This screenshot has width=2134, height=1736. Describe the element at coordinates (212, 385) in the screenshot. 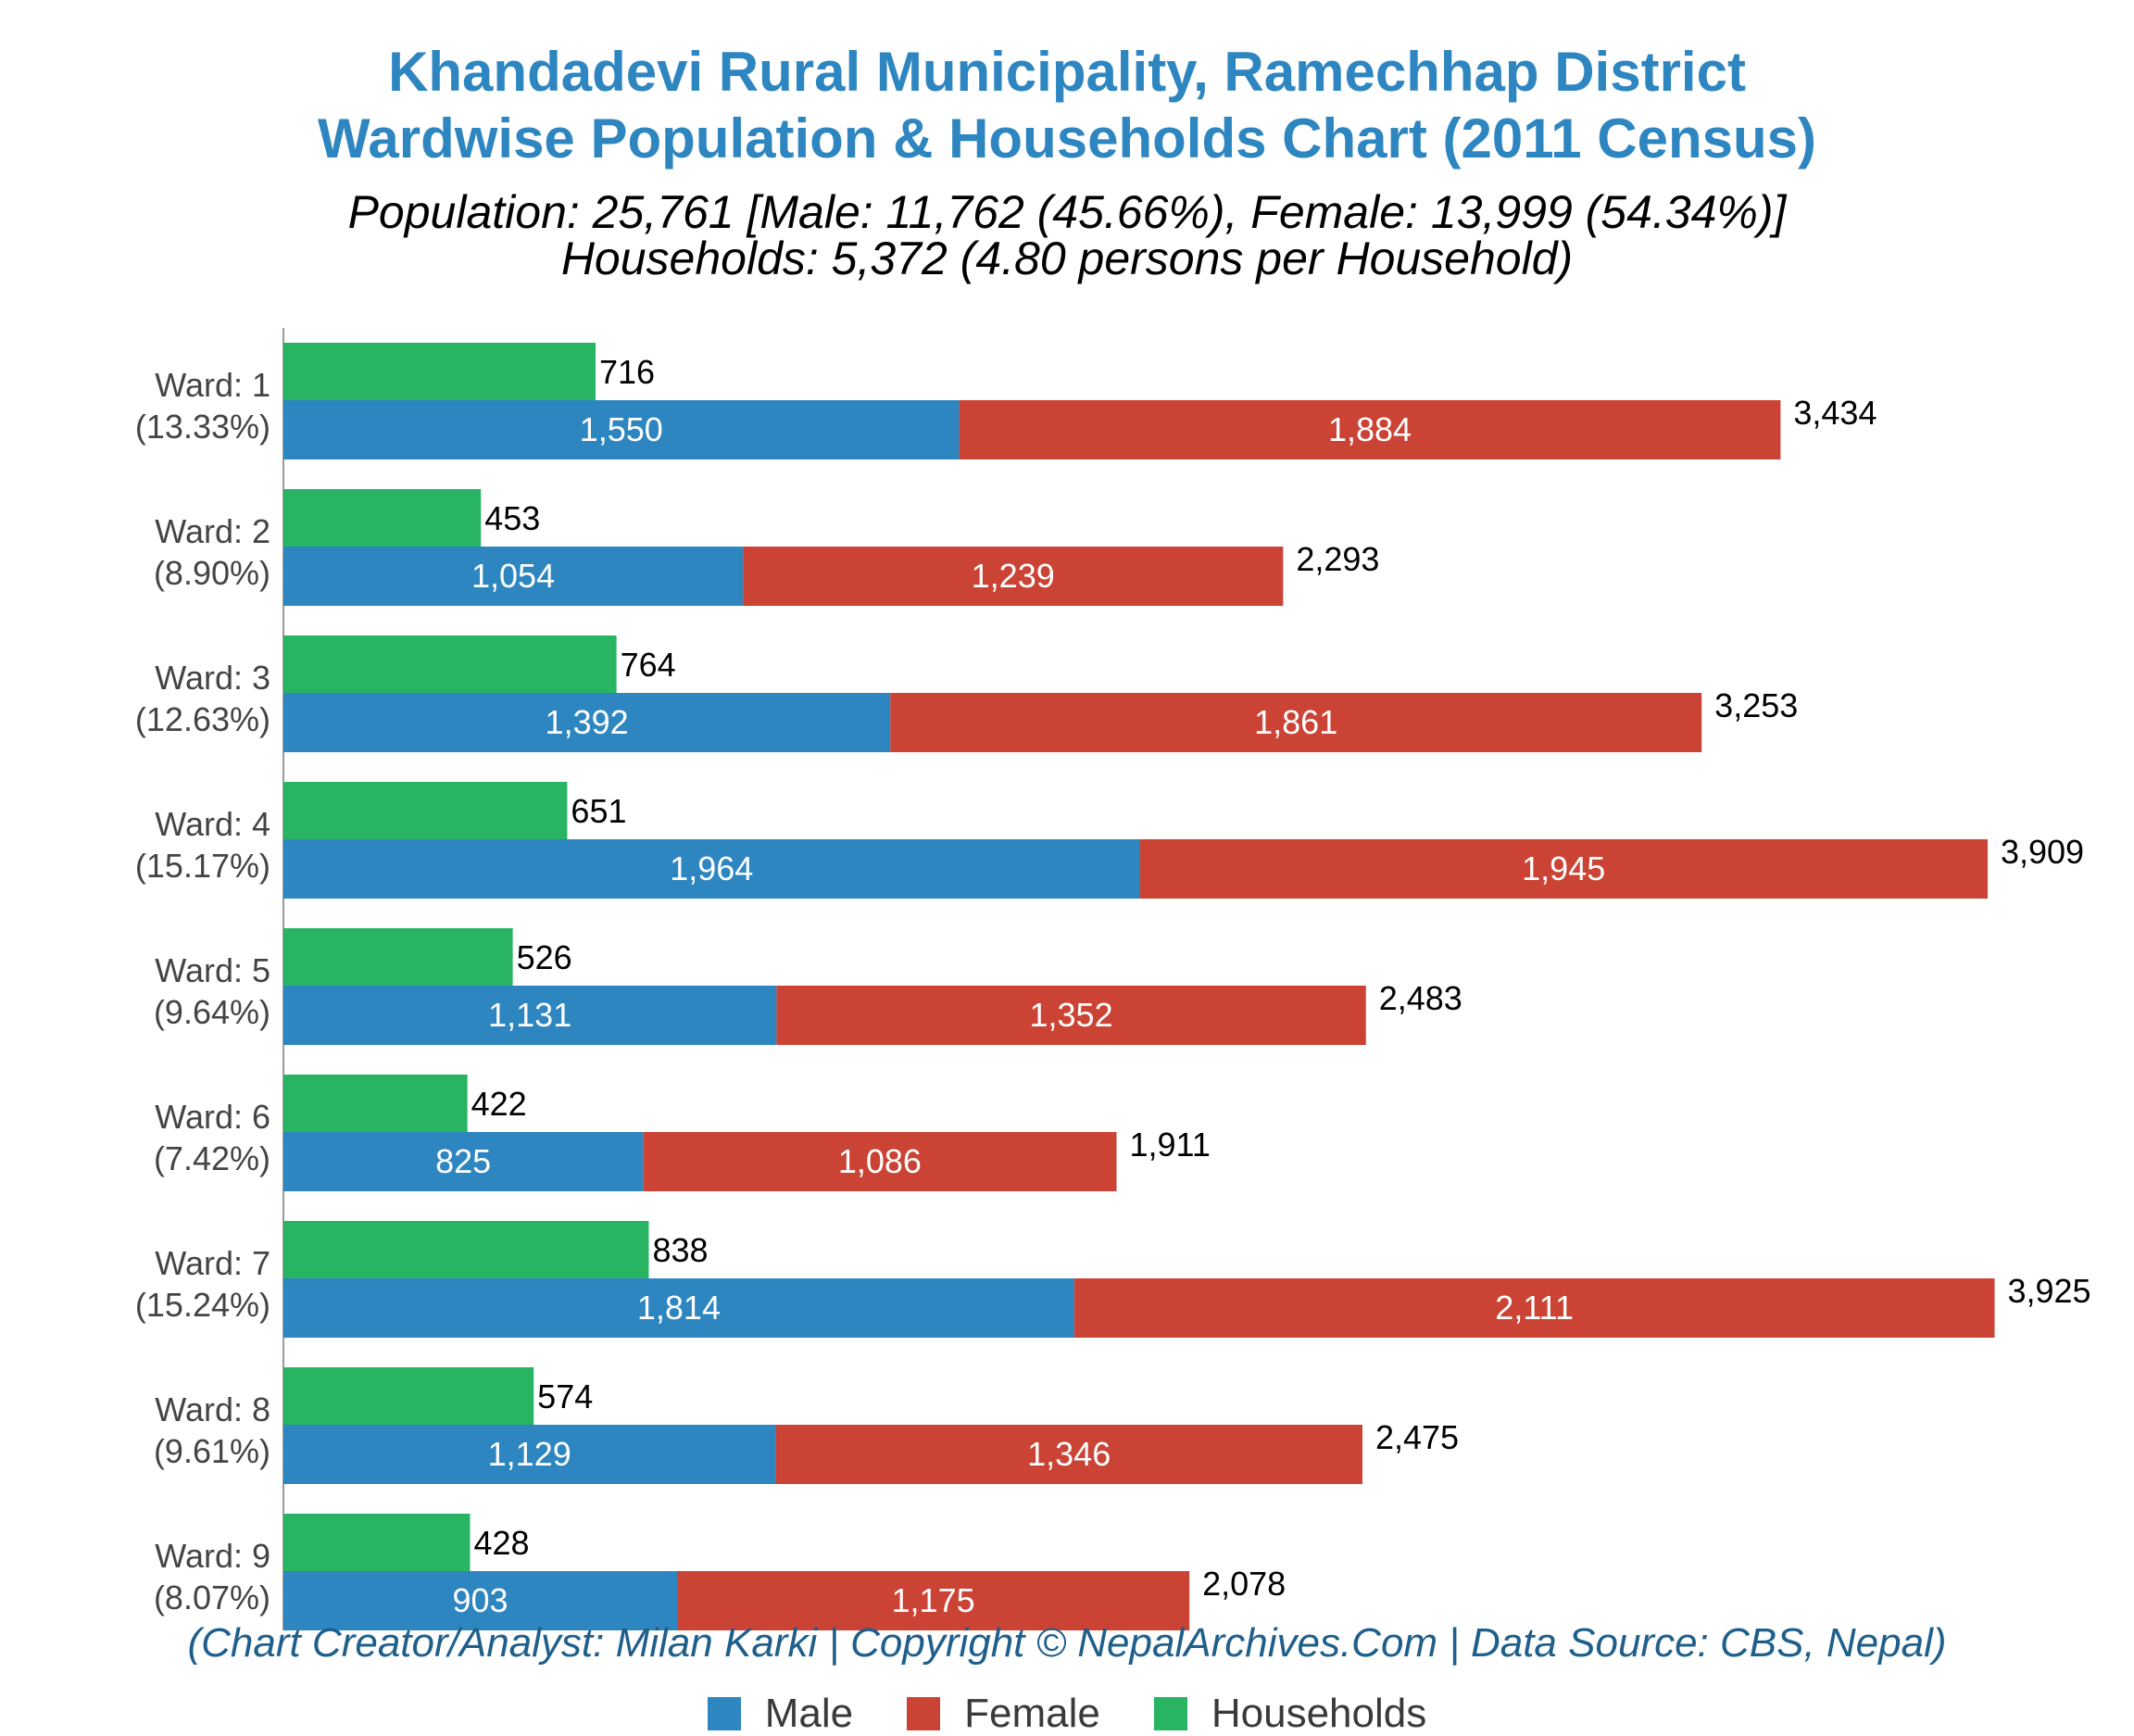

I see `ward-label: Ward: 1` at that location.